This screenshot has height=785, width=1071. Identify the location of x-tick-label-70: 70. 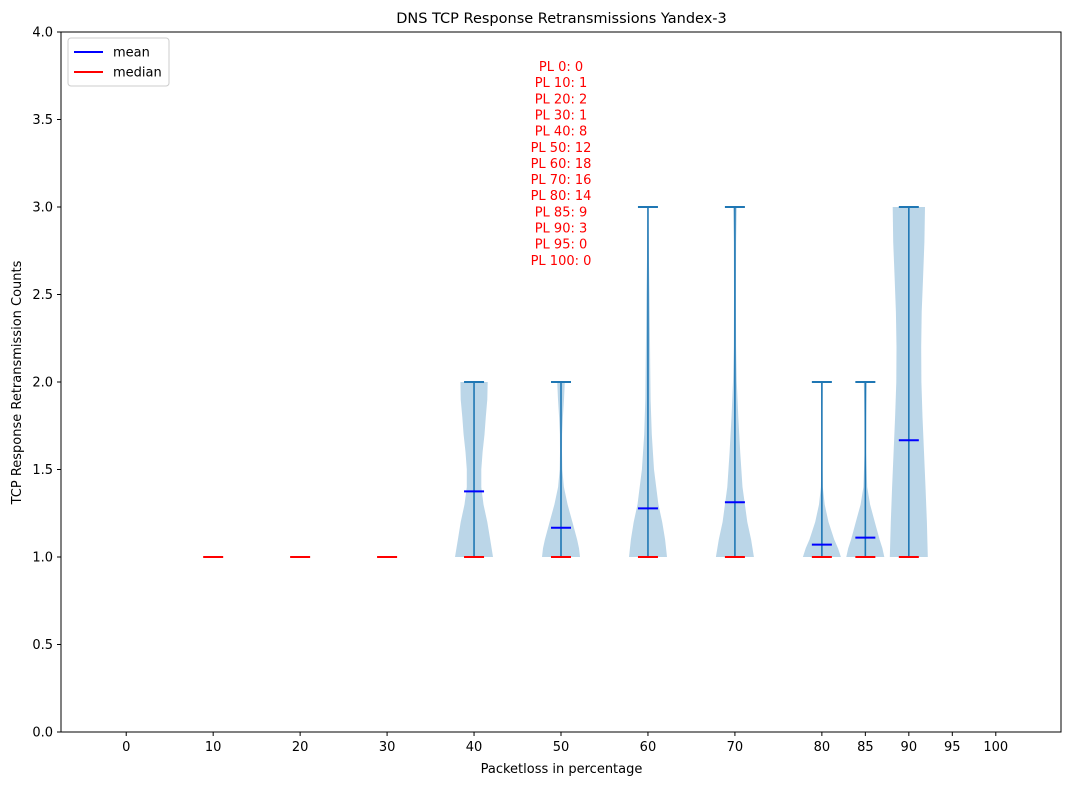
(735, 747).